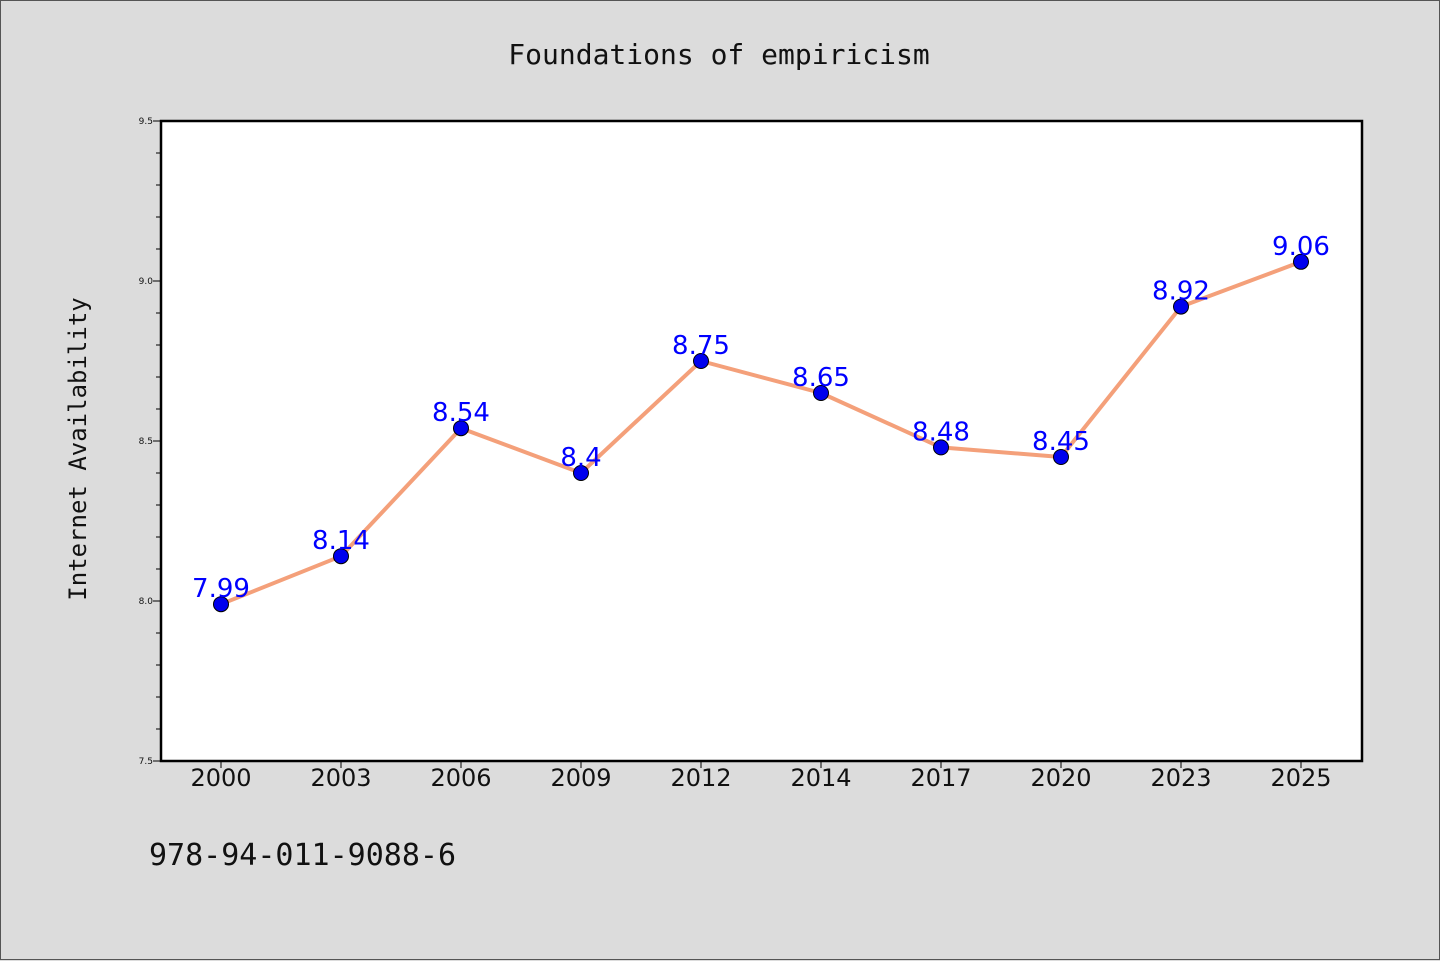  What do you see at coordinates (341, 541) in the screenshot?
I see `data-label: 8.14` at bounding box center [341, 541].